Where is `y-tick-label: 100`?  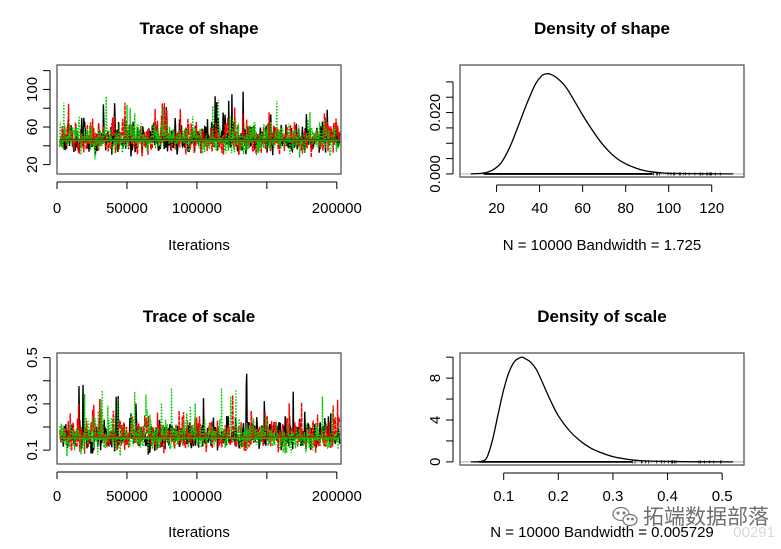
y-tick-label: 100 is located at coordinates (32, 89).